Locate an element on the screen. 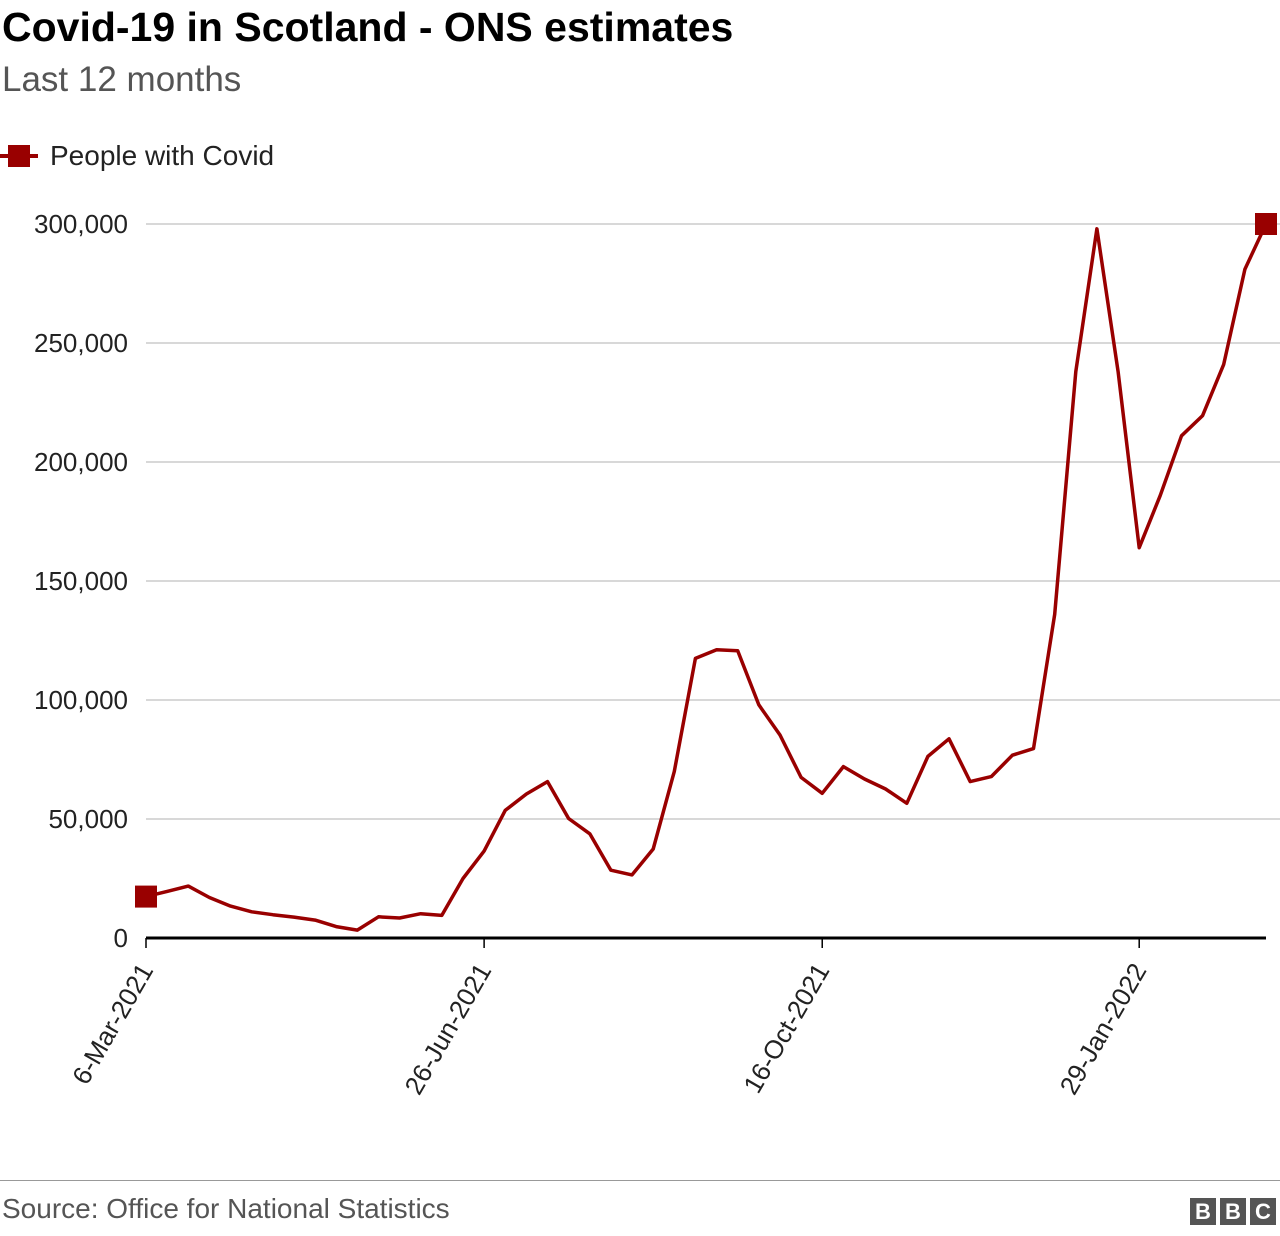 Image resolution: width=1280 pixels, height=1236 pixels. bbc-logo-letter: C is located at coordinates (1263, 1211).